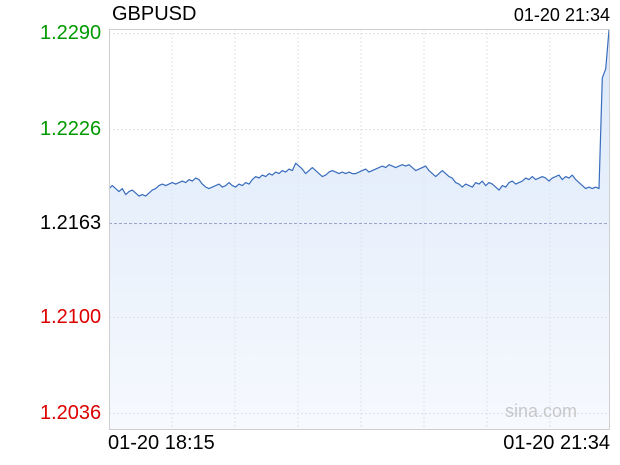 This screenshot has height=465, width=620. What do you see at coordinates (561, 15) in the screenshot?
I see `timestamp: 01-20 21:34` at bounding box center [561, 15].